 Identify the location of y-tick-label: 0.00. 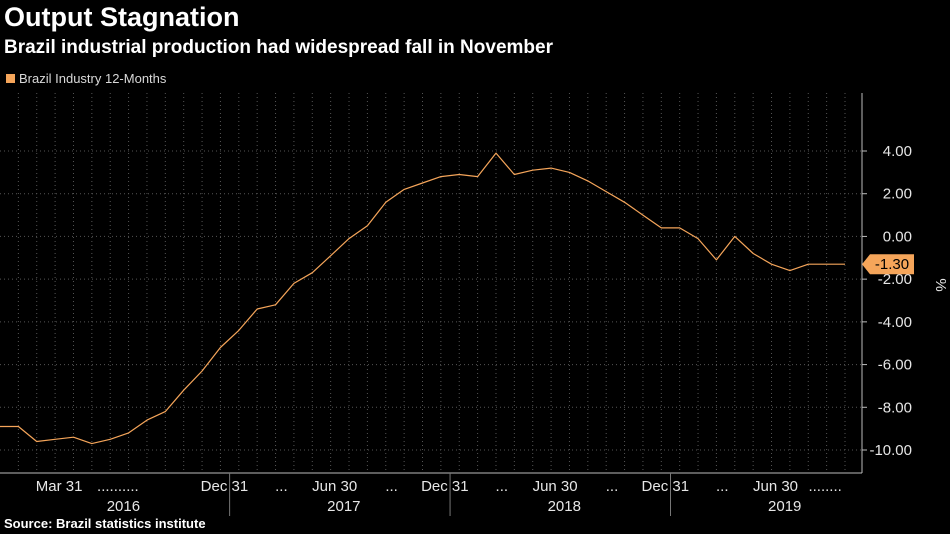
(897, 236).